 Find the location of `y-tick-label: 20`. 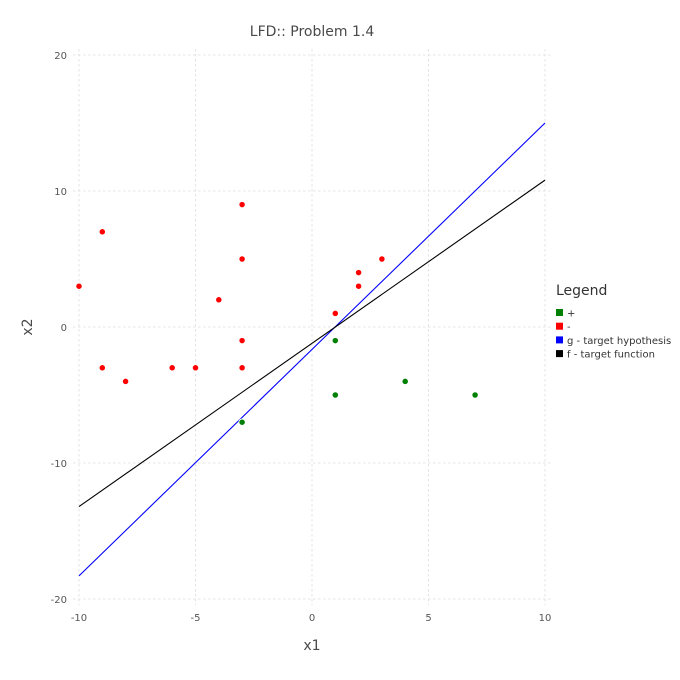

y-tick-label: 20 is located at coordinates (60, 56).